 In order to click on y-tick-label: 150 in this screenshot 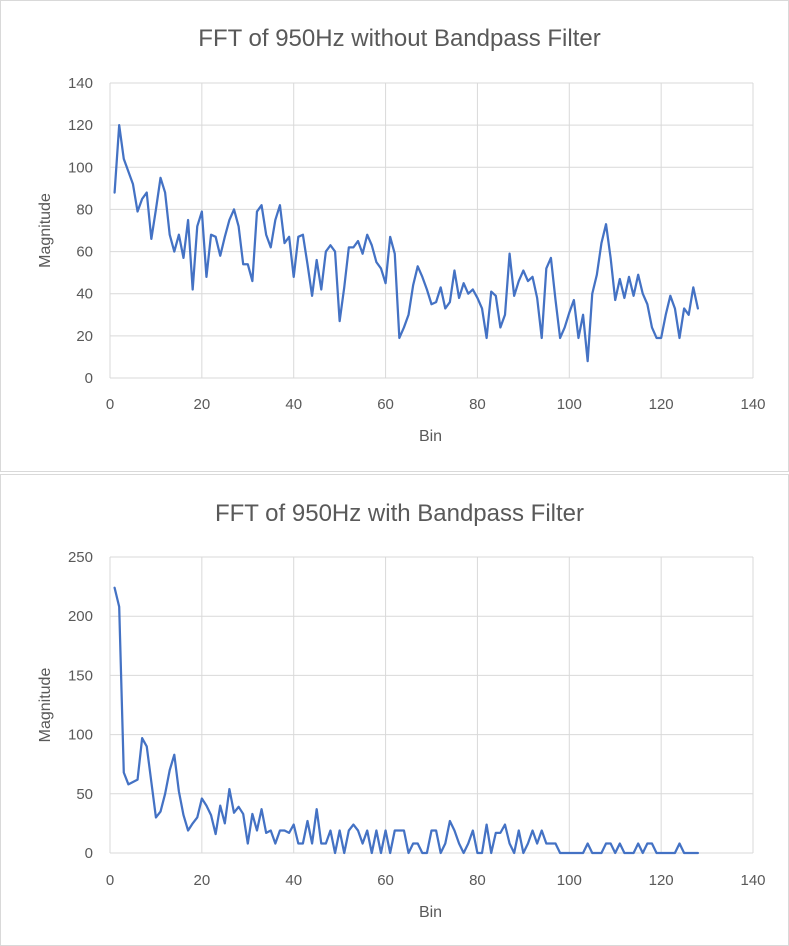, I will do `click(80, 675)`.